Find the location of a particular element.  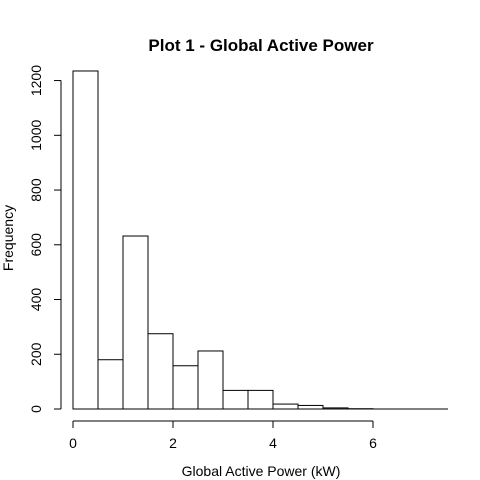

y-tick-label: 0 is located at coordinates (36, 409).